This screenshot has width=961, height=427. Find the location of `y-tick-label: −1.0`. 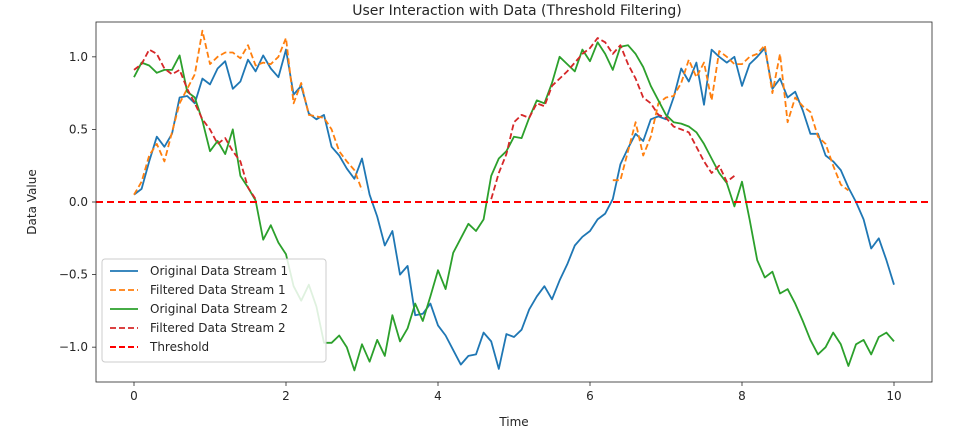

y-tick-label: −1.0 is located at coordinates (73, 347).